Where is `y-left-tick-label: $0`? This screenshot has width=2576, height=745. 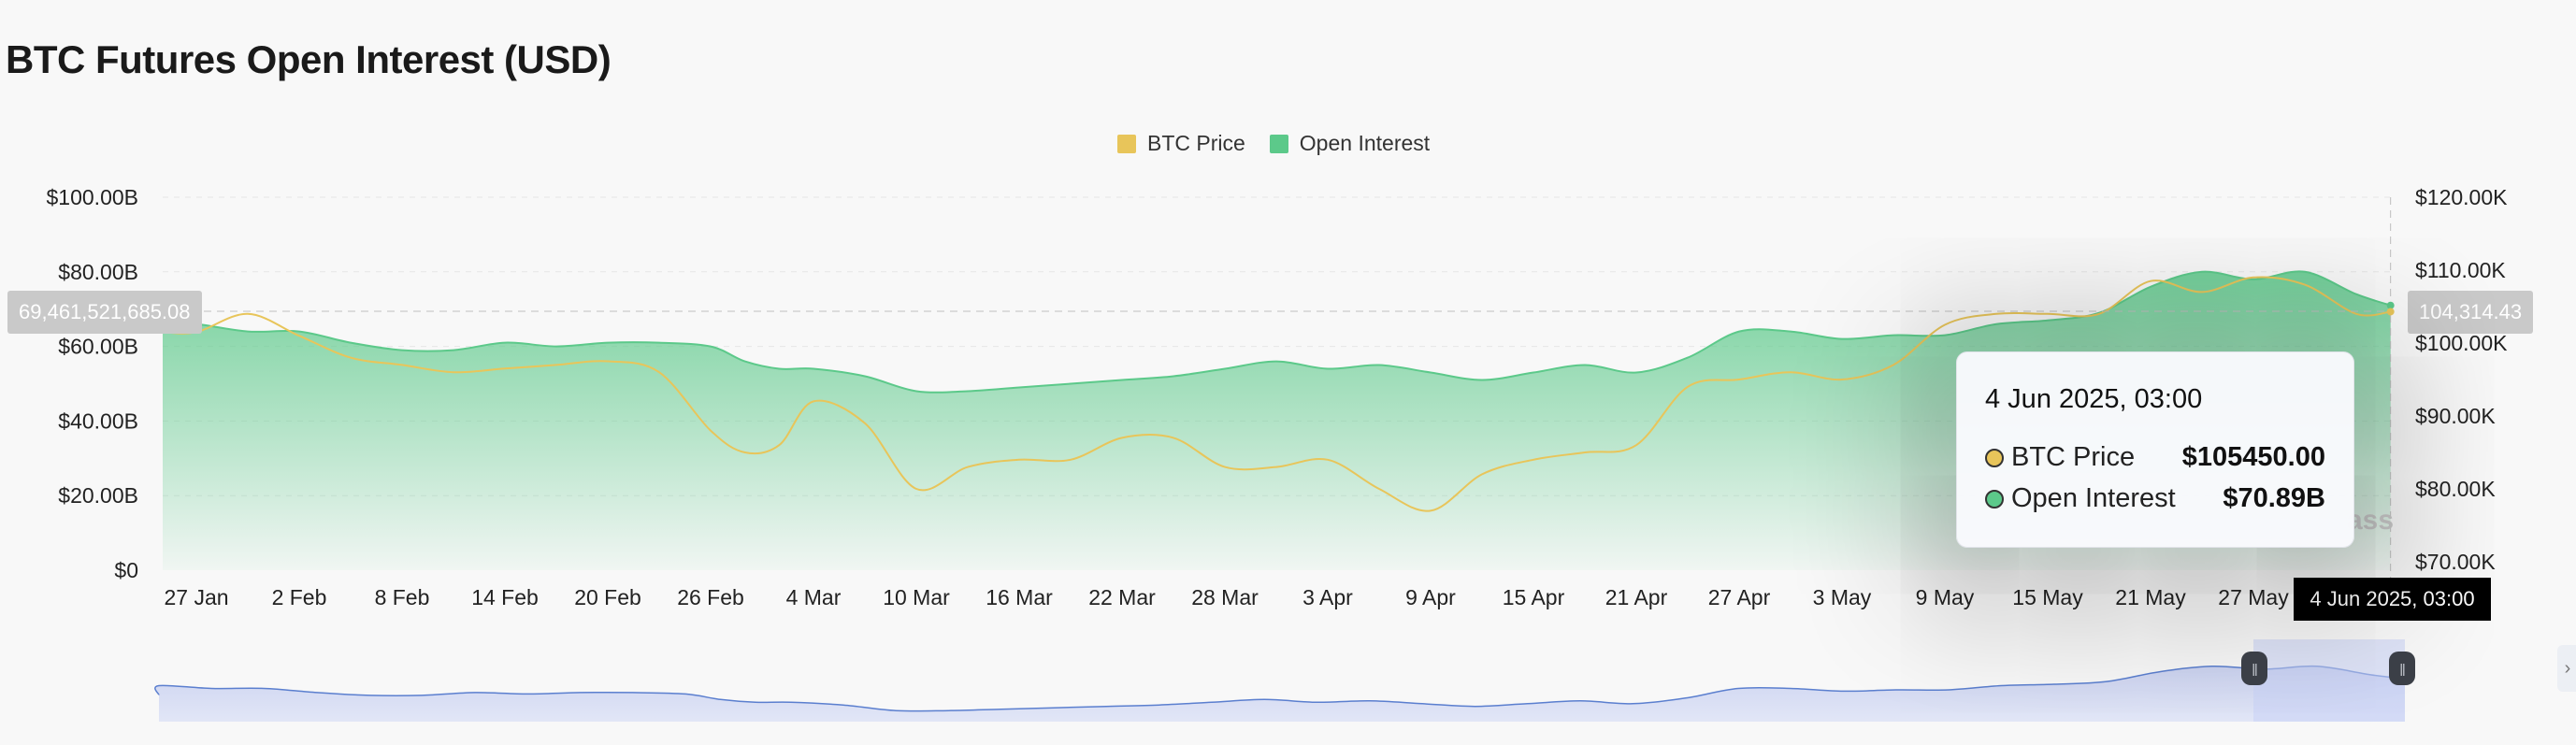
y-left-tick-label: $0 is located at coordinates (126, 570).